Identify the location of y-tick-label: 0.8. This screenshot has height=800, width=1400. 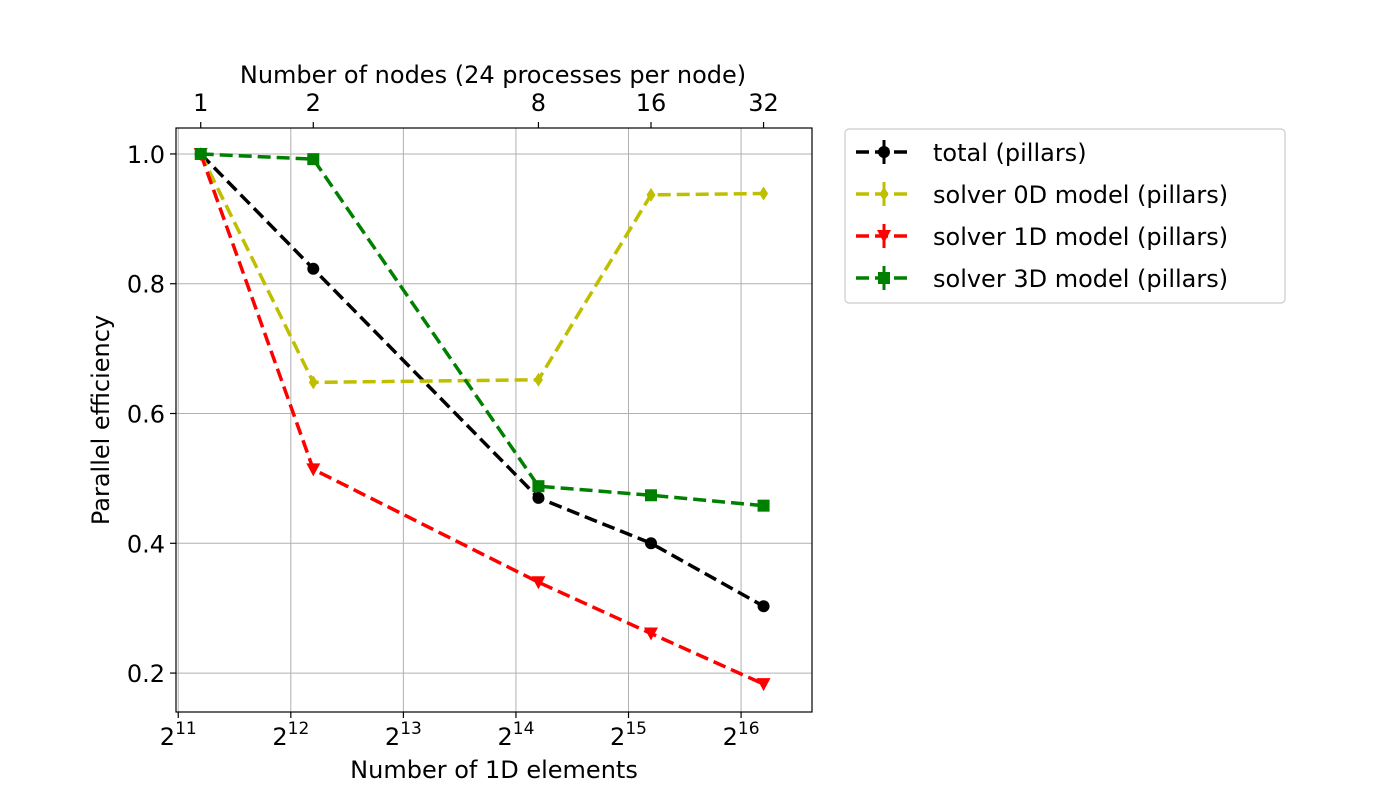
(146, 285).